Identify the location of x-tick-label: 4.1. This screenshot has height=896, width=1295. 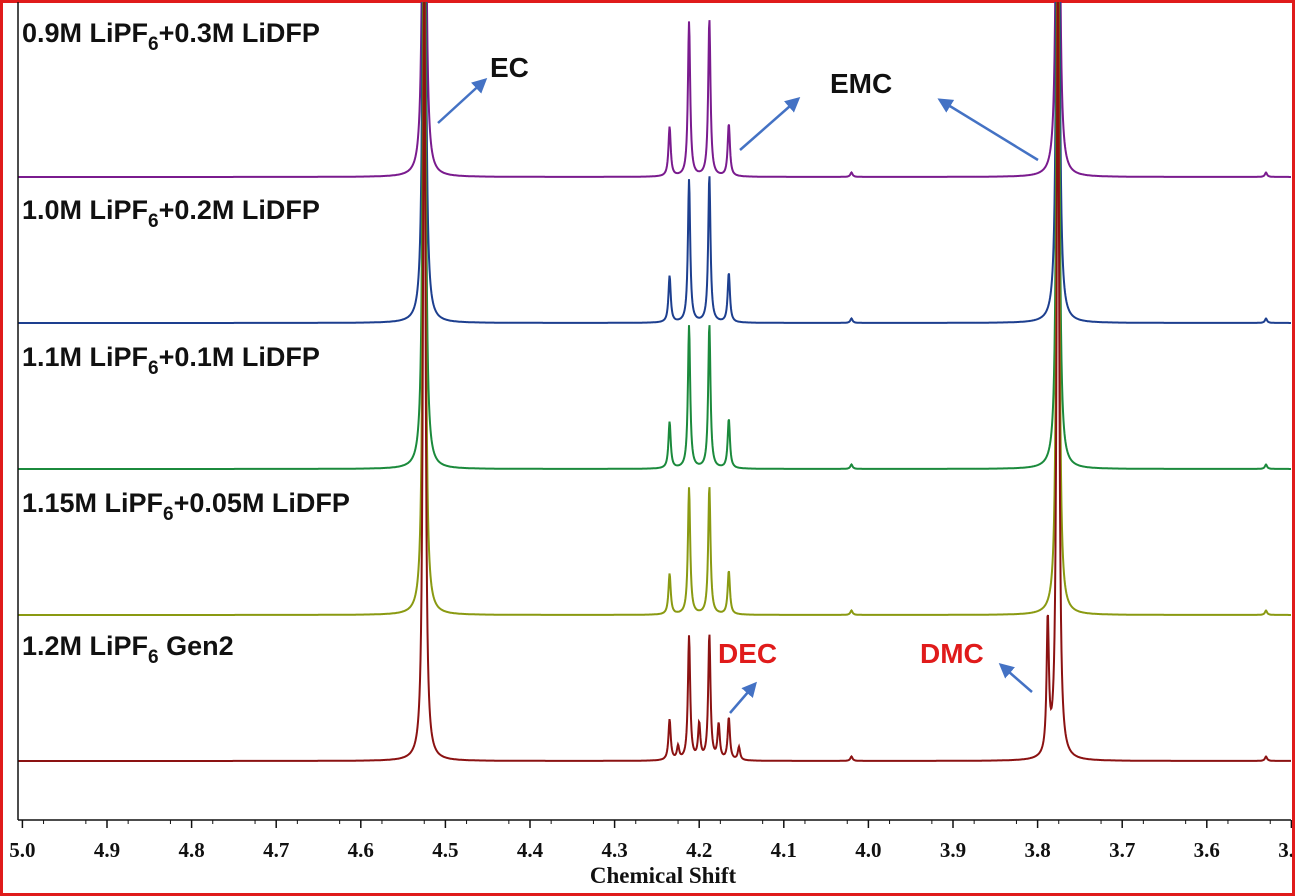
(784, 850).